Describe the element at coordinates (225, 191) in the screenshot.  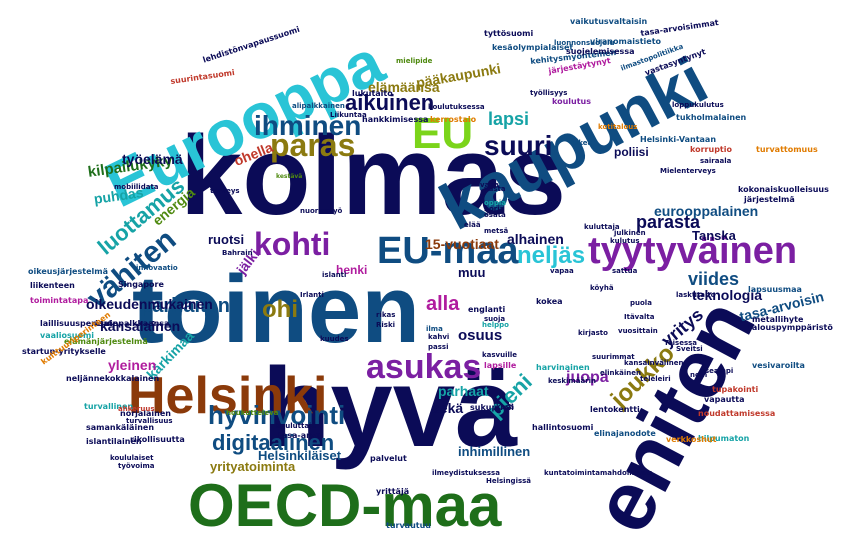
I see `word-terveys: terveys` at that location.